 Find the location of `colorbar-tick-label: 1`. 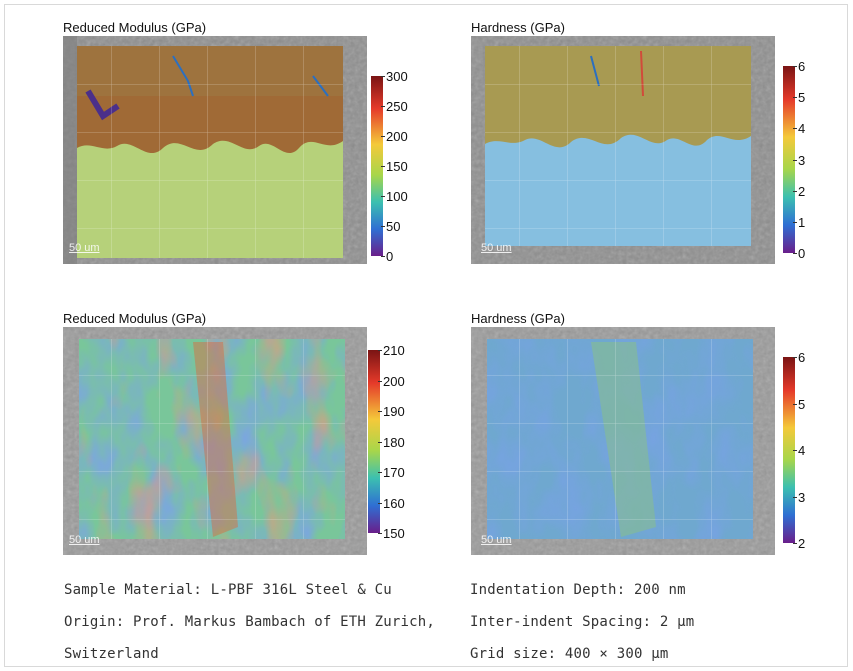

colorbar-tick-label: 1 is located at coordinates (802, 222).